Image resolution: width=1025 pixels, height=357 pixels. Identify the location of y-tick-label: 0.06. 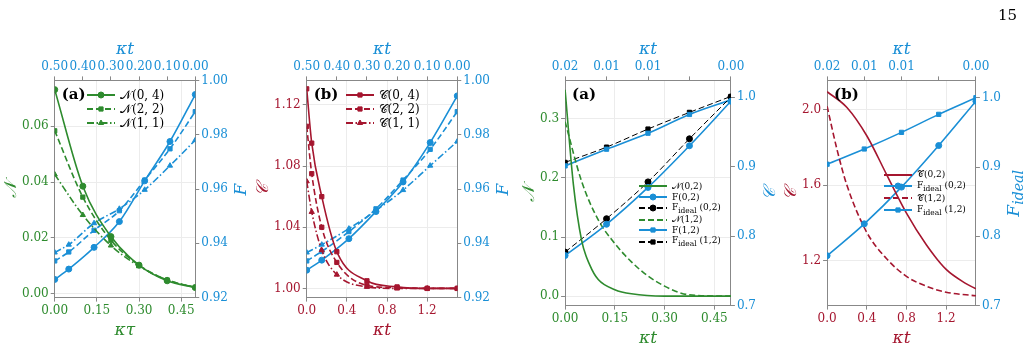
(35, 125).